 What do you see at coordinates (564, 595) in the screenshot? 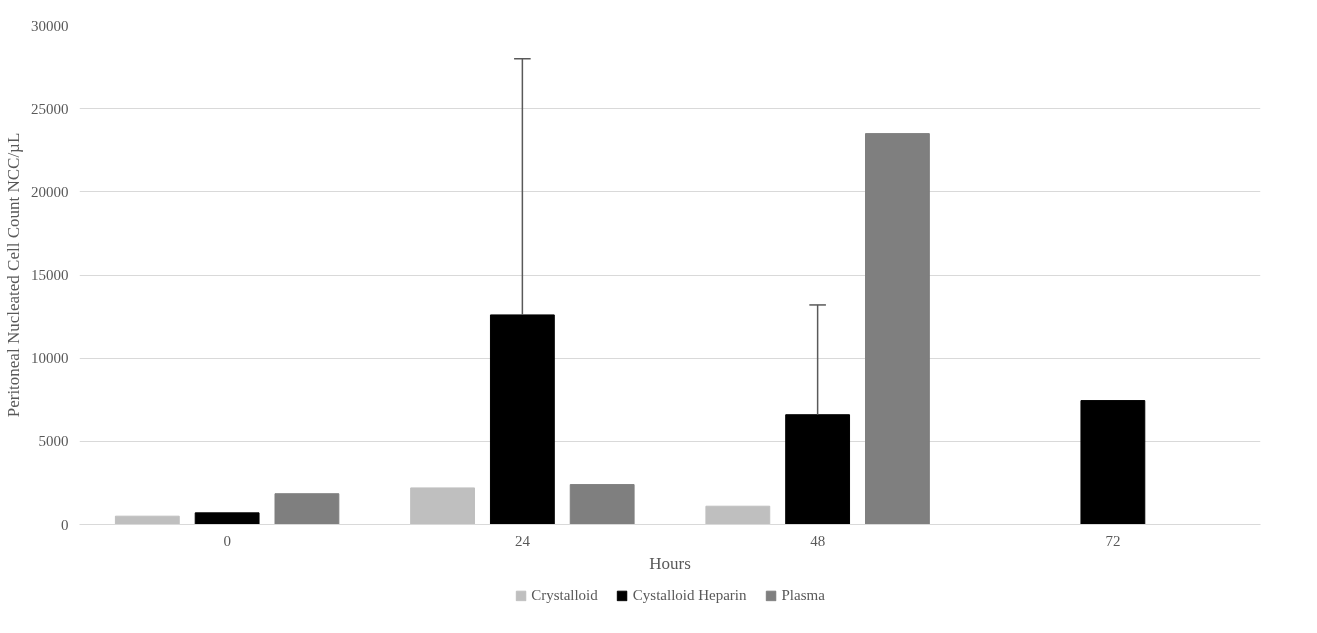
I see `legend-label: Crystalloid` at bounding box center [564, 595].